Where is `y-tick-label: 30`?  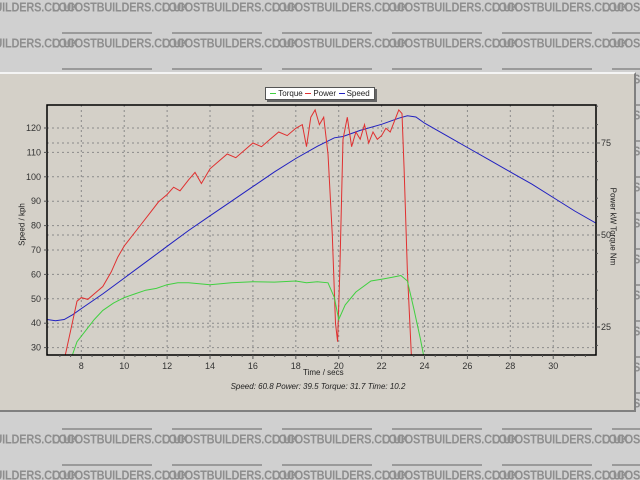 y-tick-label: 30 is located at coordinates (36, 348).